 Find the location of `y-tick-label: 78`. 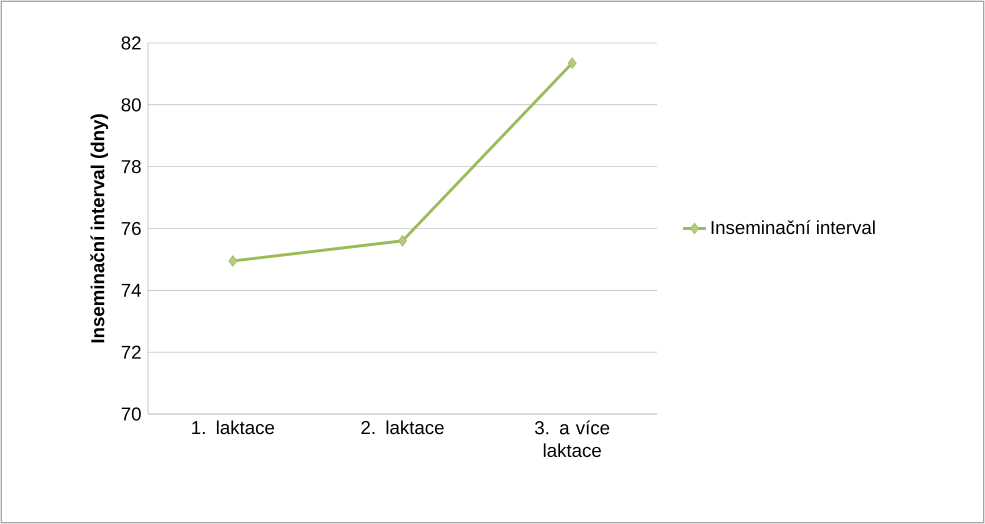

y-tick-label: 78 is located at coordinates (131, 167).